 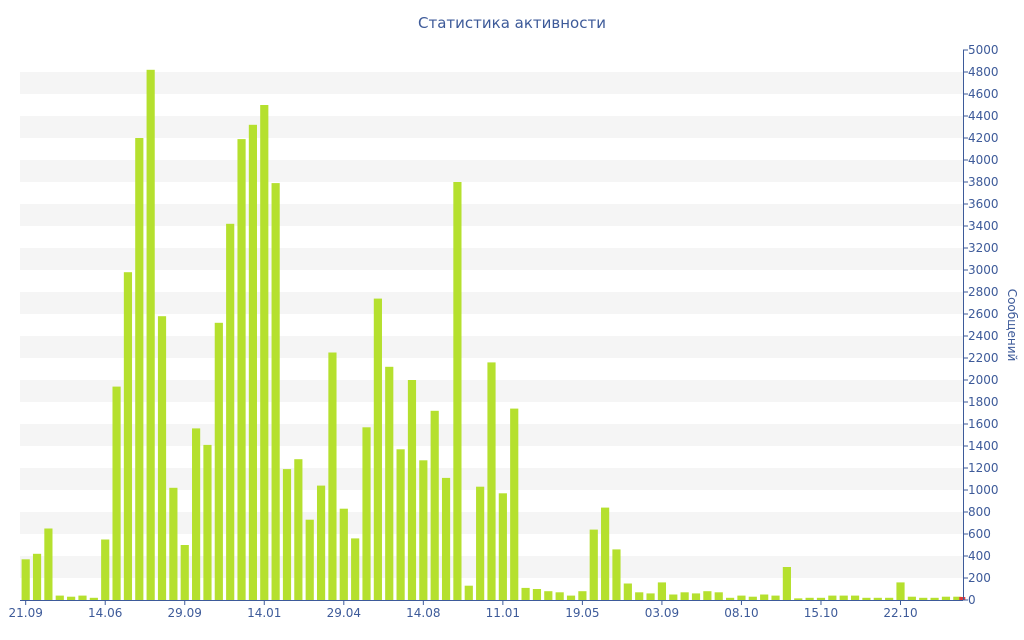 What do you see at coordinates (582, 613) in the screenshot?
I see `x-tick-label: 19.05` at bounding box center [582, 613].